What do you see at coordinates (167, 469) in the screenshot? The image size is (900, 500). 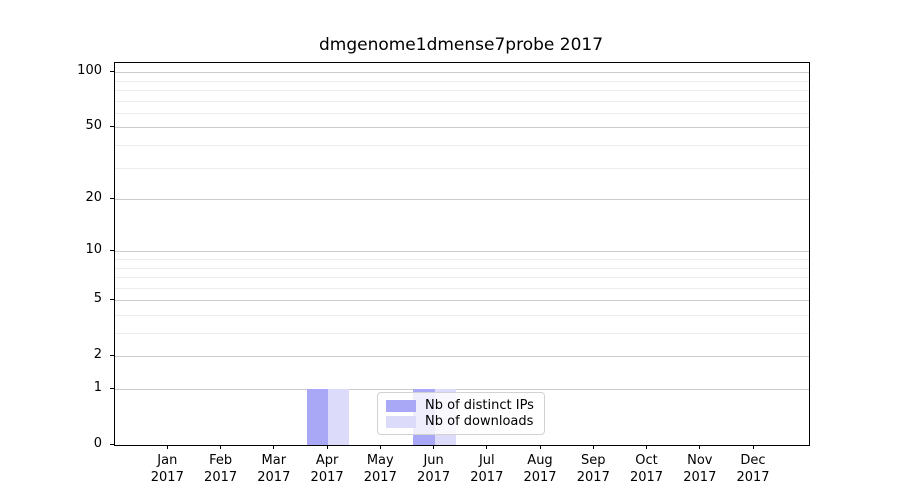 I see `x-tick-label-jan: Jan 2017` at bounding box center [167, 469].